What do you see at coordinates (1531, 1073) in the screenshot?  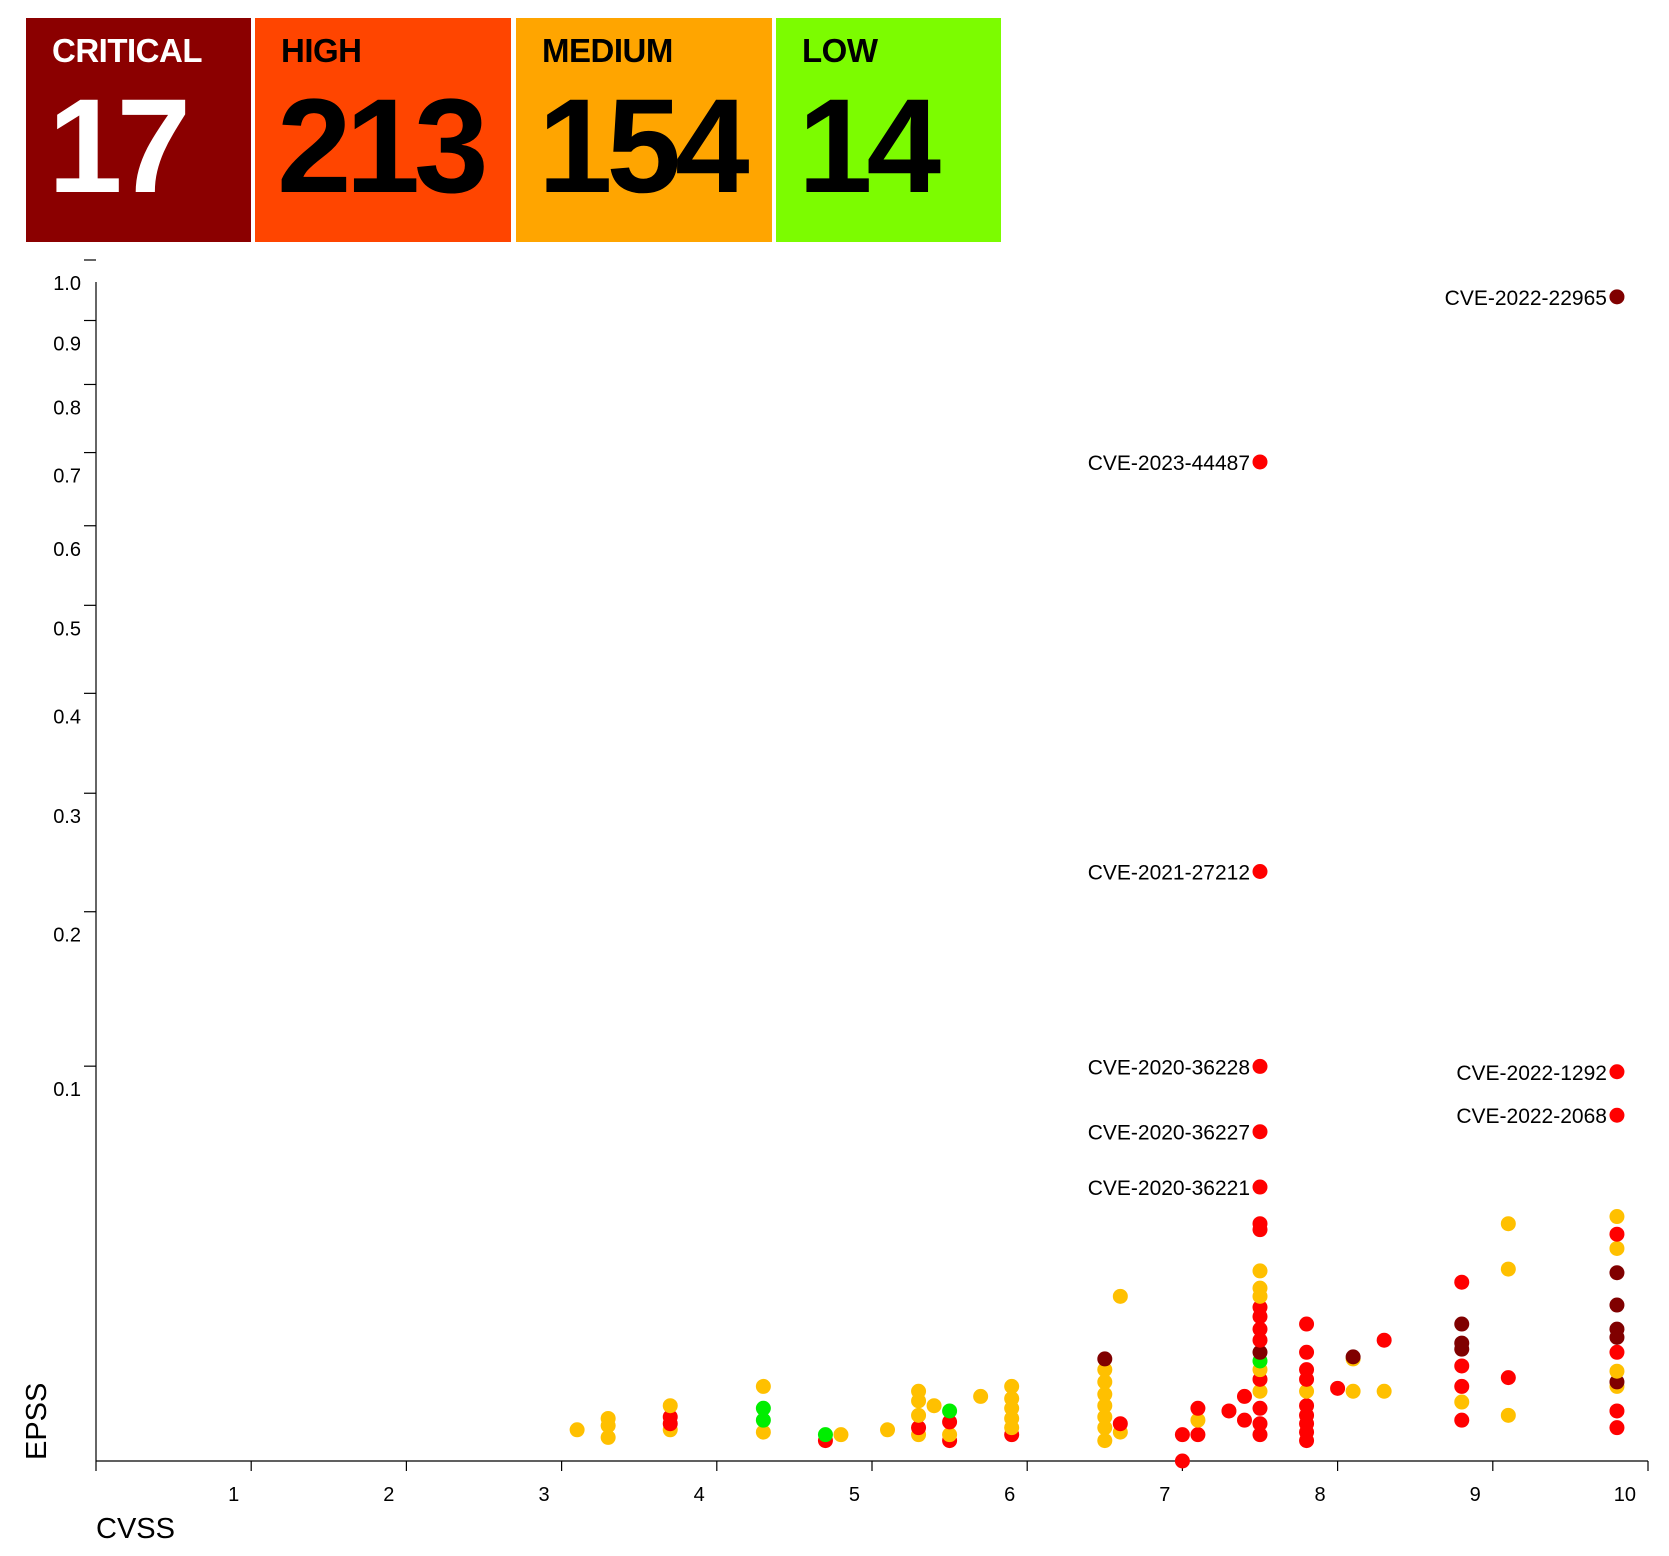 I see `point-label: CVE-2022-1292` at bounding box center [1531, 1073].